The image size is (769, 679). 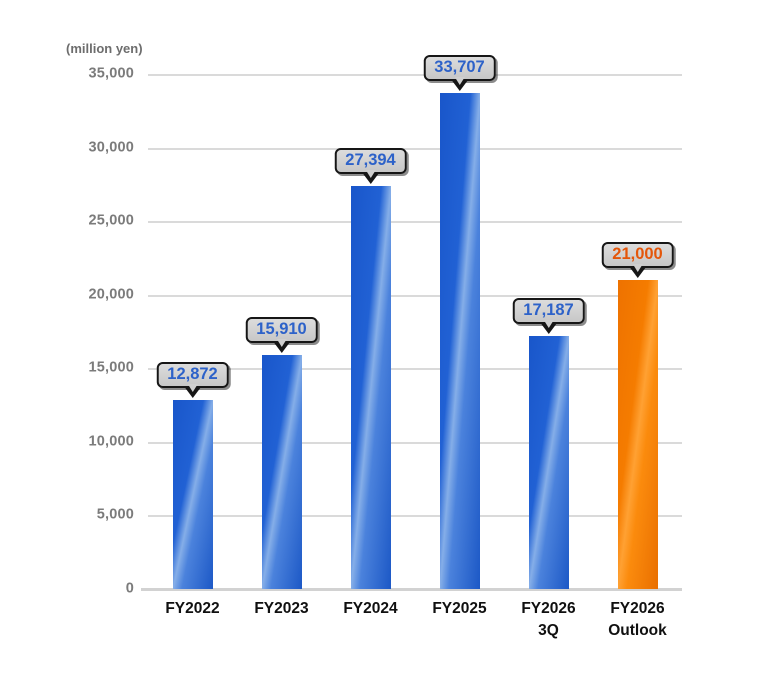 I want to click on bar-fy2022, so click(x=192, y=494).